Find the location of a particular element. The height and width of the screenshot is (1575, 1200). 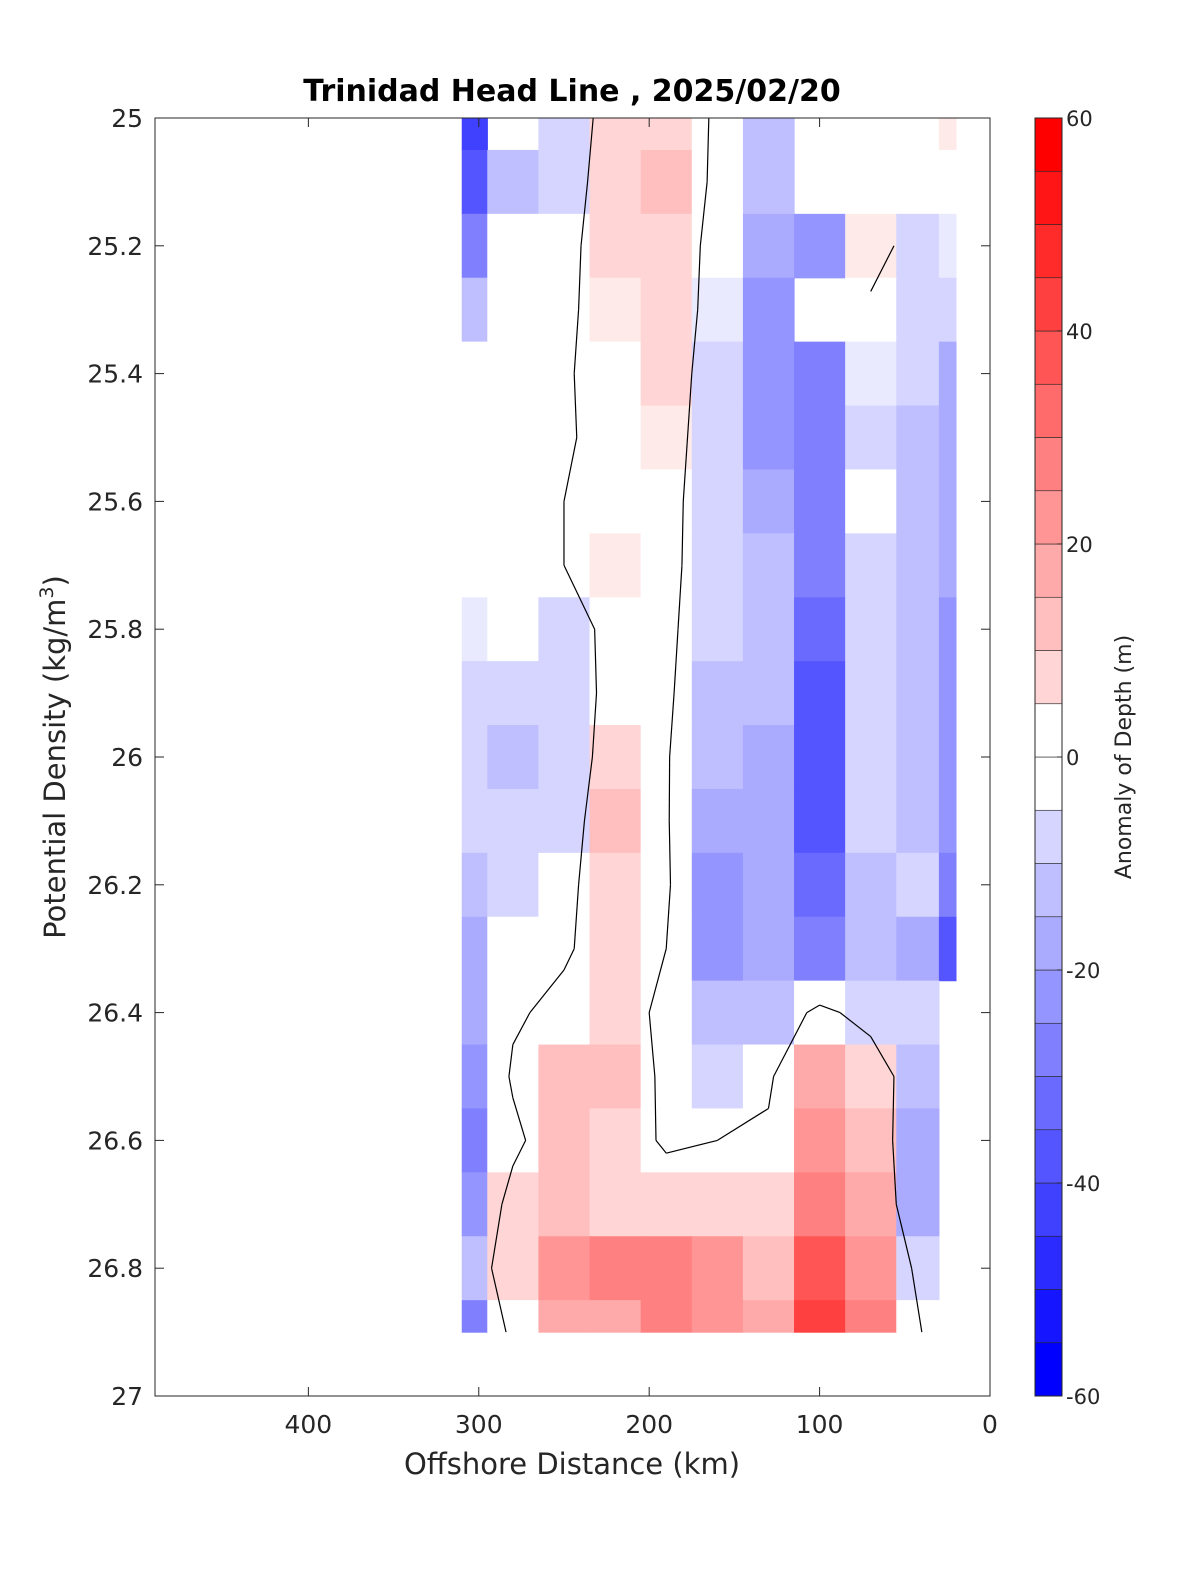

y-tick-label: 26.4 is located at coordinates (115, 1013).